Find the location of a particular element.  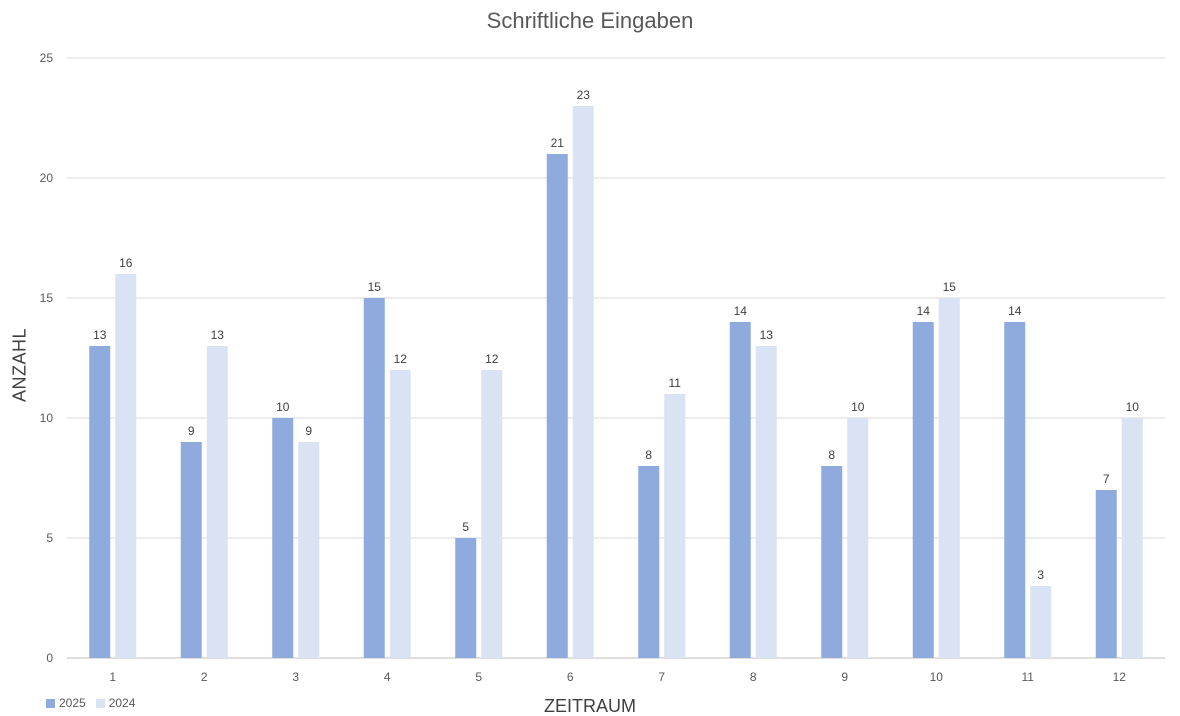

y-tick-label: 5 is located at coordinates (49, 538).